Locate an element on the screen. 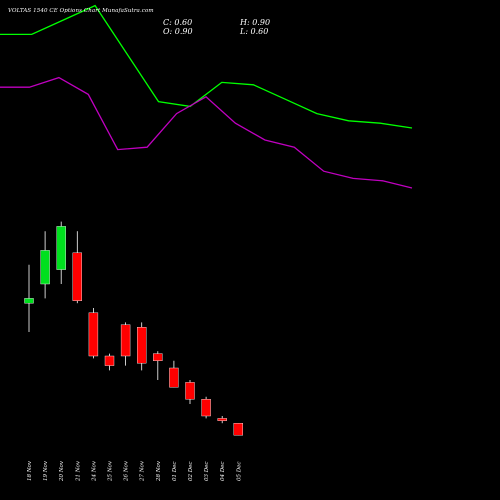  x-tick-label: 02 Dec is located at coordinates (191, 472).